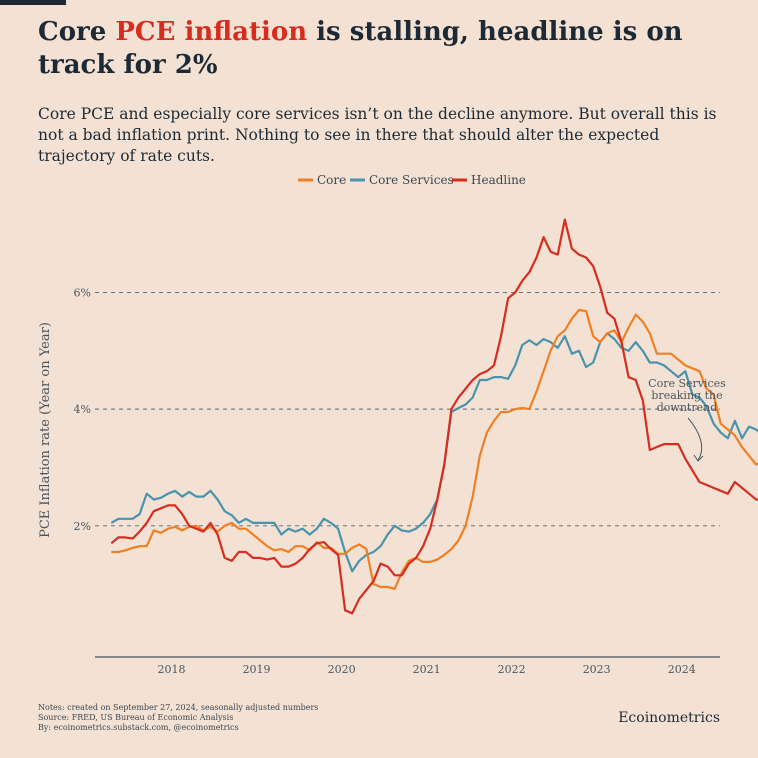 Image resolution: width=758 pixels, height=758 pixels. Describe the element at coordinates (77, 32) in the screenshot. I see `title-prefix: Core` at that location.